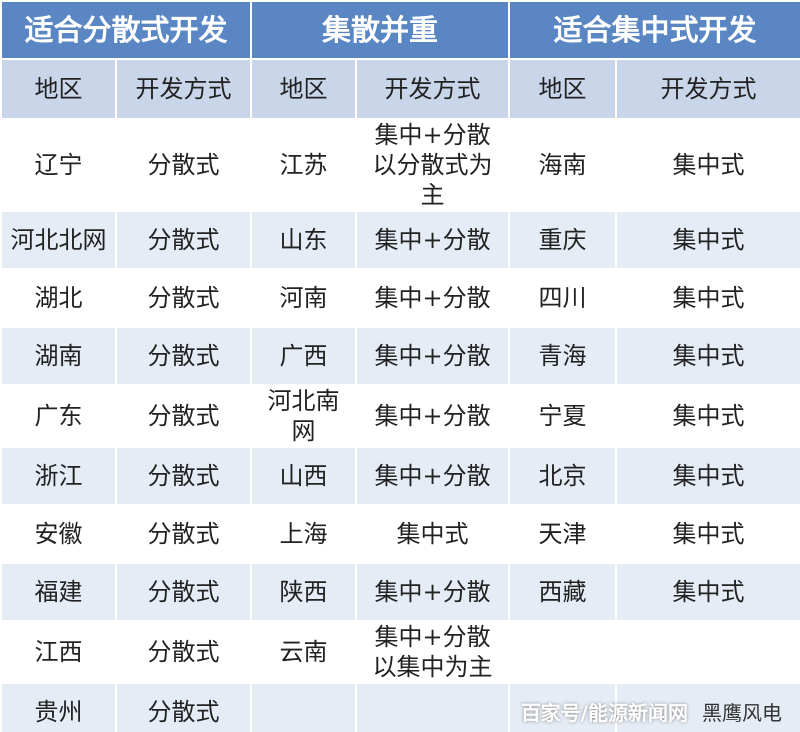 Image resolution: width=800 pixels, height=732 pixels. What do you see at coordinates (563, 592) in the screenshot?
I see `table-cell: 西藏` at bounding box center [563, 592].